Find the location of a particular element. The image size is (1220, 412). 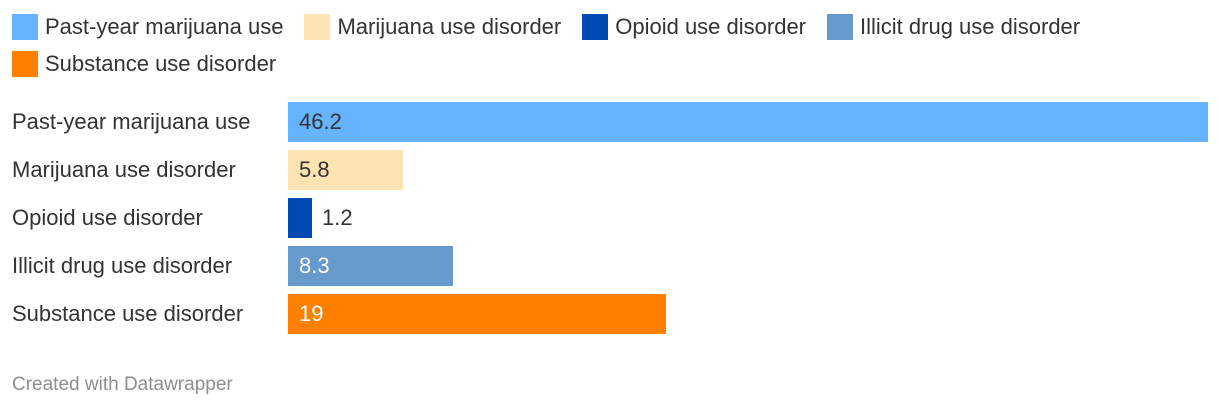

bar-row: Opioid use disorder 1.2 is located at coordinates (610, 222).